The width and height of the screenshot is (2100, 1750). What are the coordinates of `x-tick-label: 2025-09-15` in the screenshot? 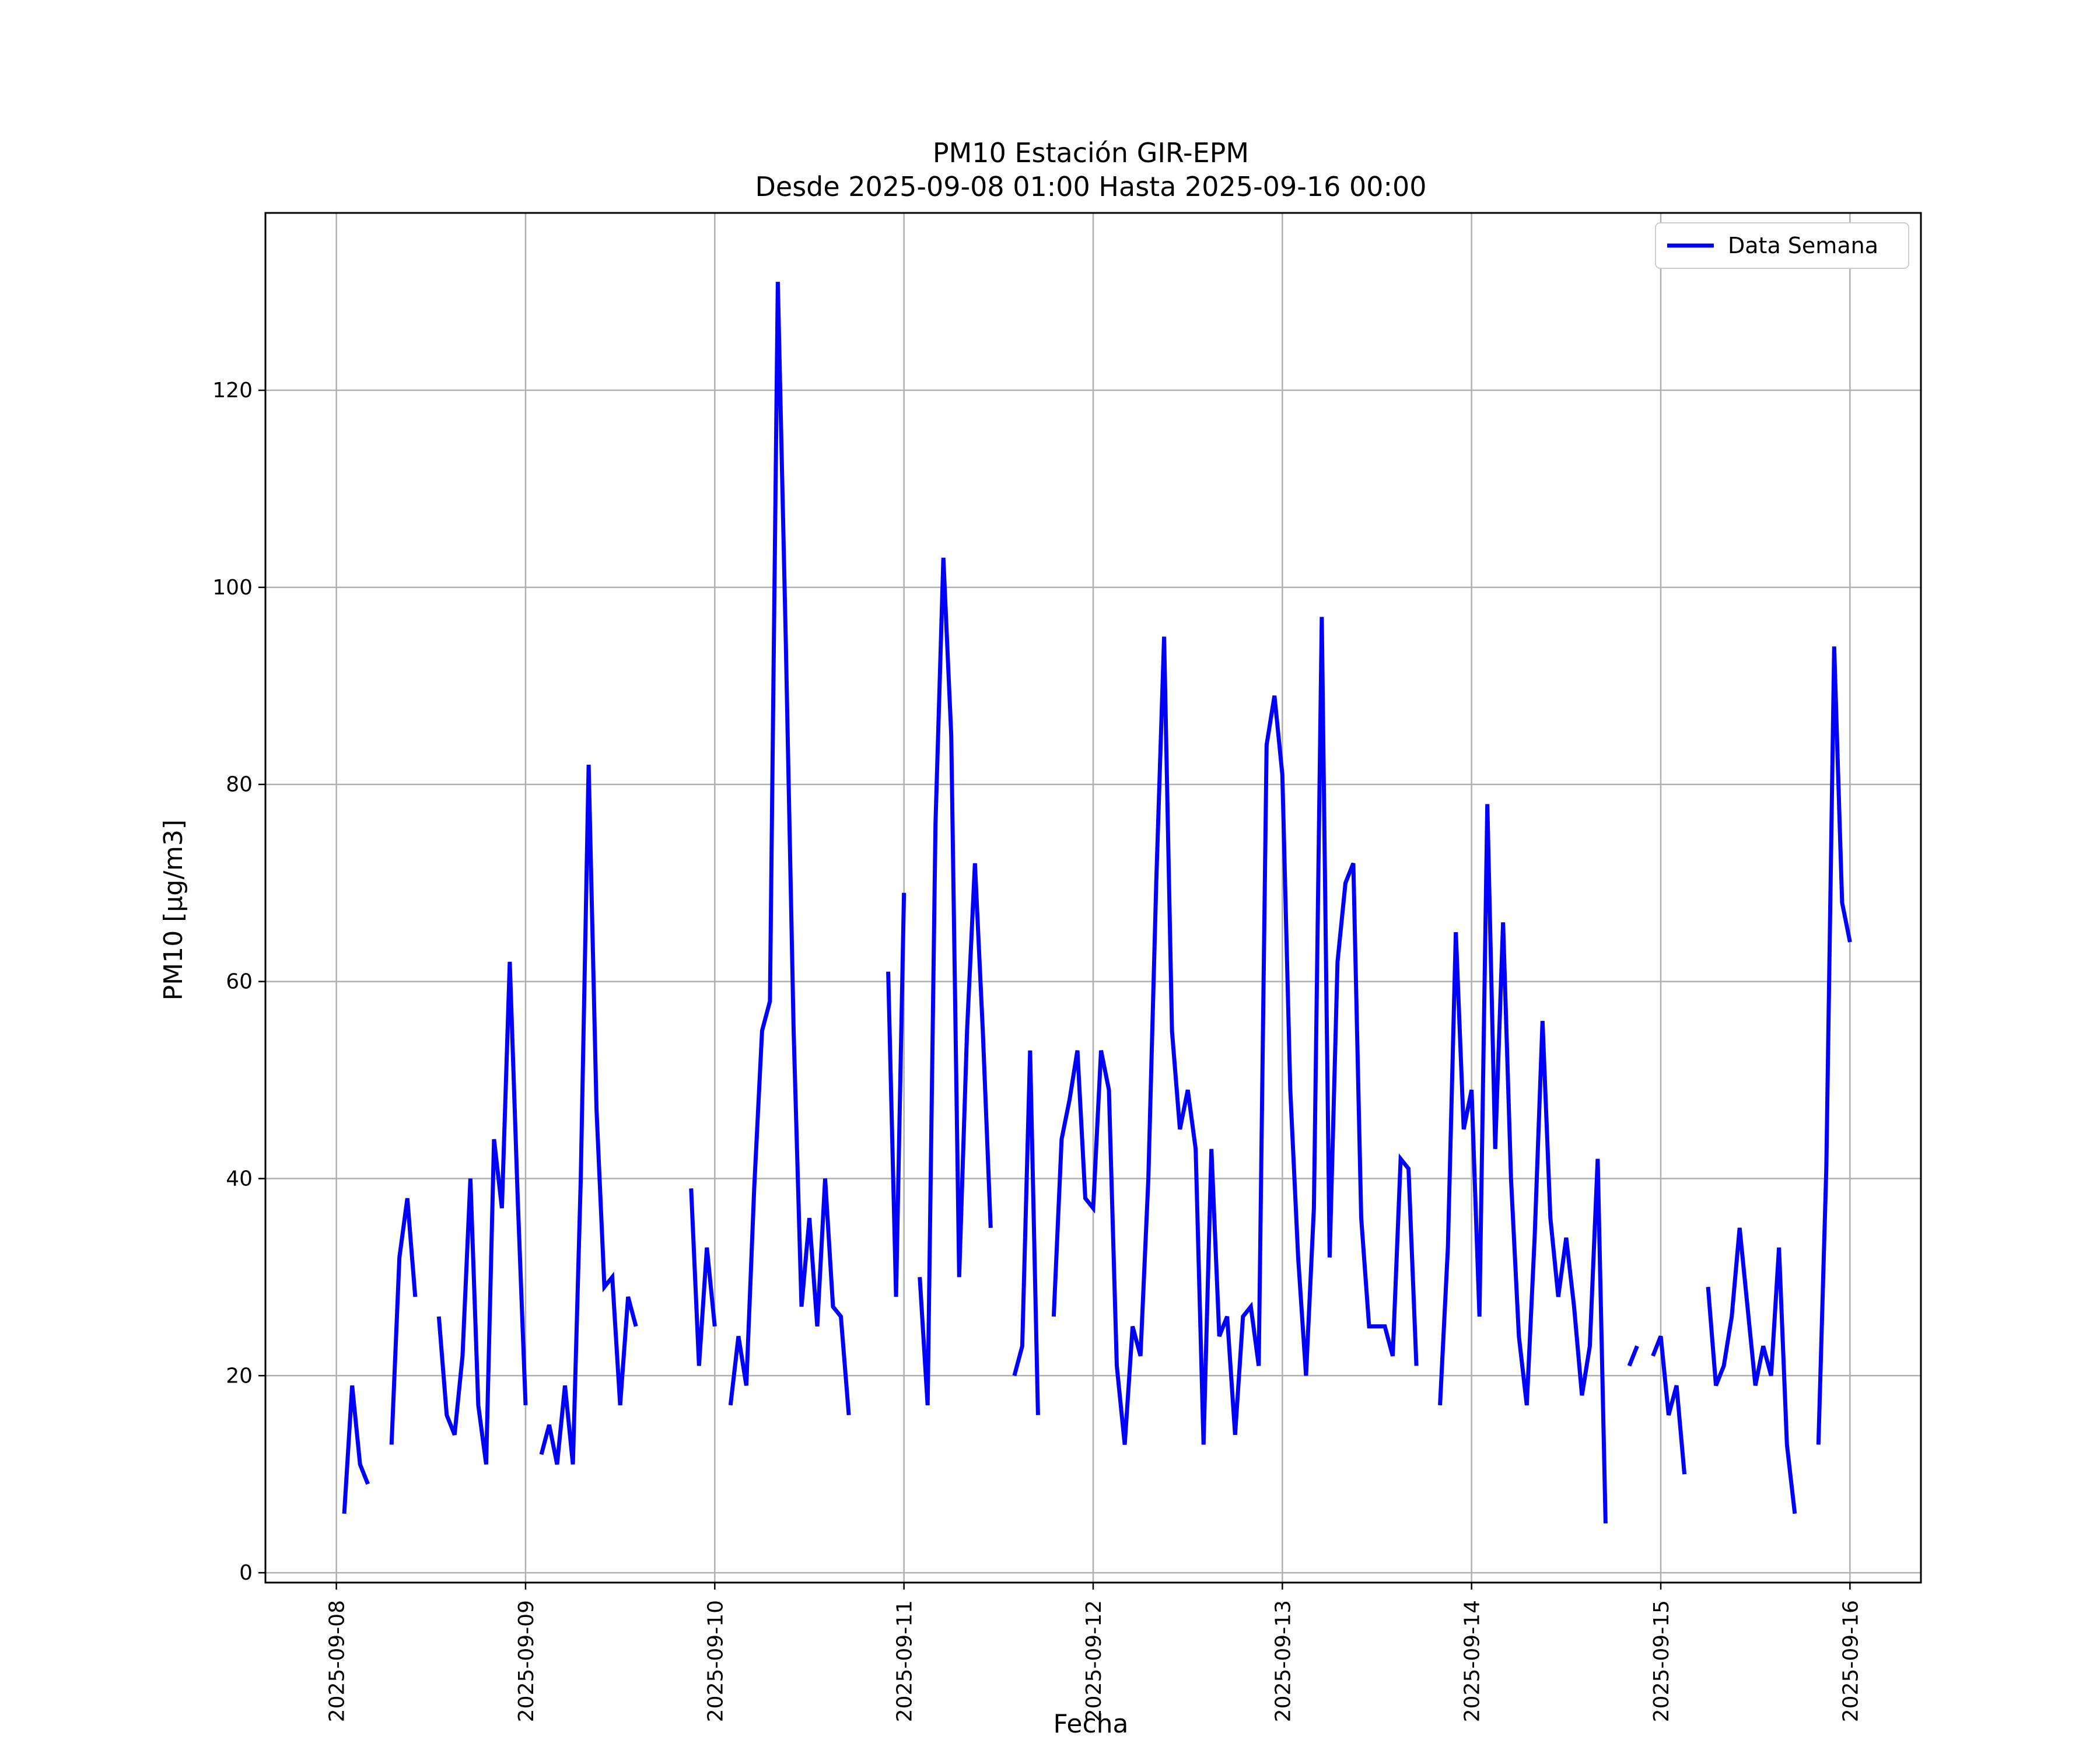 It's located at (1662, 1661).